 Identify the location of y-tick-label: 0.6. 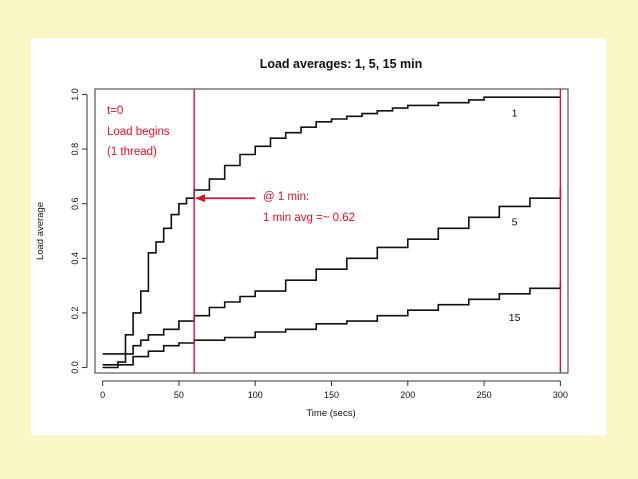
(75, 203).